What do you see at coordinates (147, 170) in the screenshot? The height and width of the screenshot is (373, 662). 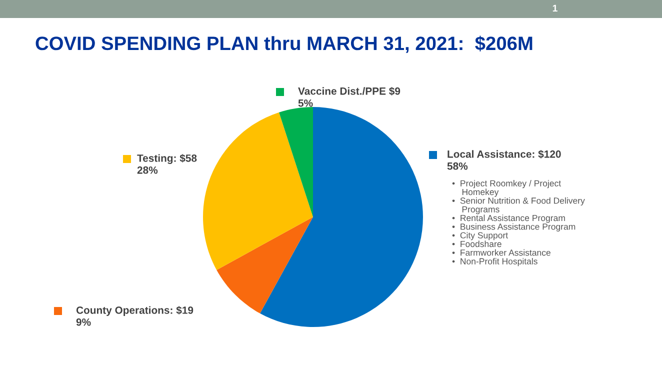 I see `data-label: 28%` at bounding box center [147, 170].